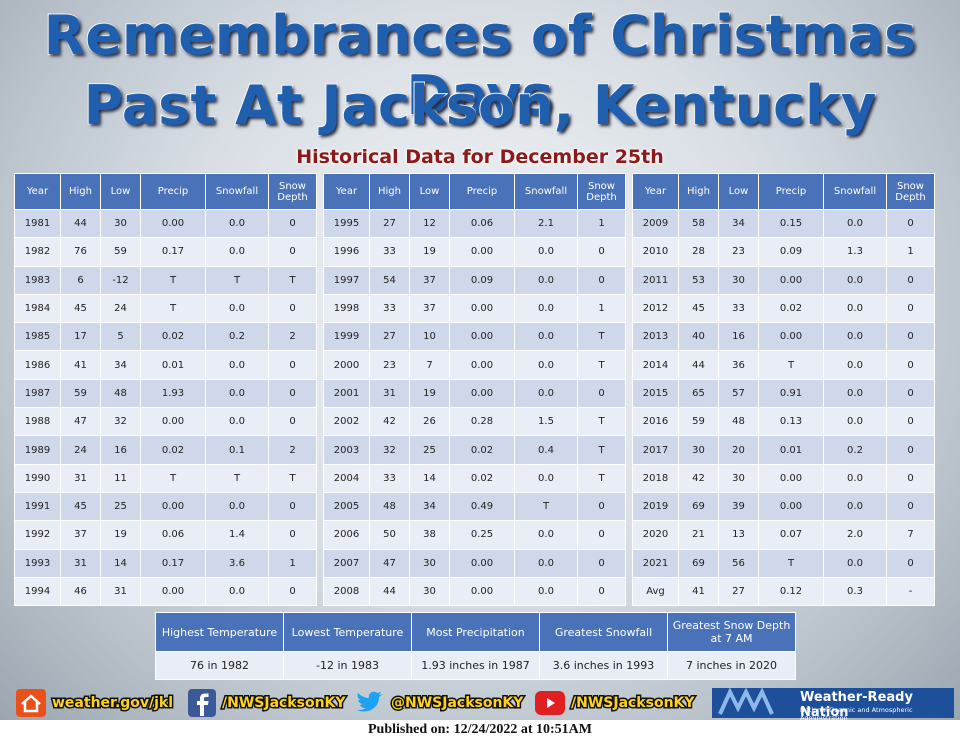  I want to click on row: Avg 41 27 0.12 0.3-, so click(783, 591).